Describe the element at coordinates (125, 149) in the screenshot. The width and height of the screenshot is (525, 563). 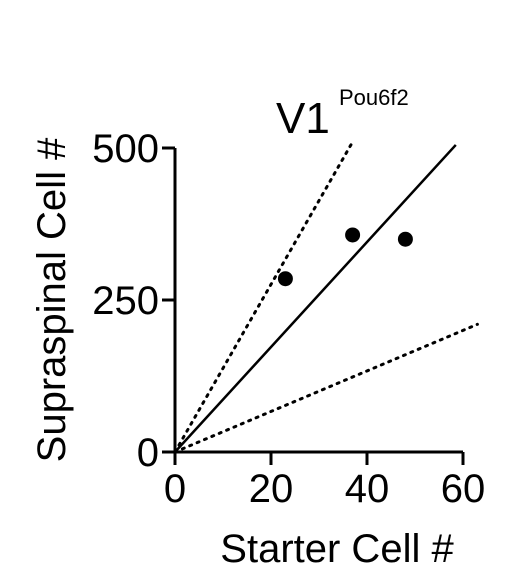
I see `y-tick-label: 500` at that location.